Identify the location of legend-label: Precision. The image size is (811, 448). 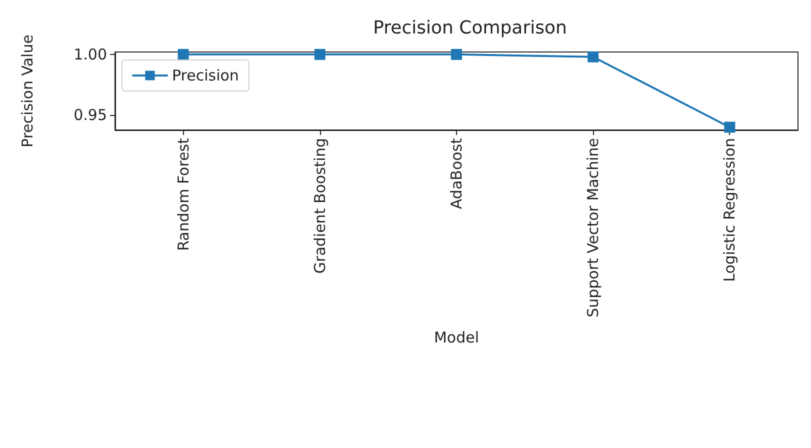
(205, 75).